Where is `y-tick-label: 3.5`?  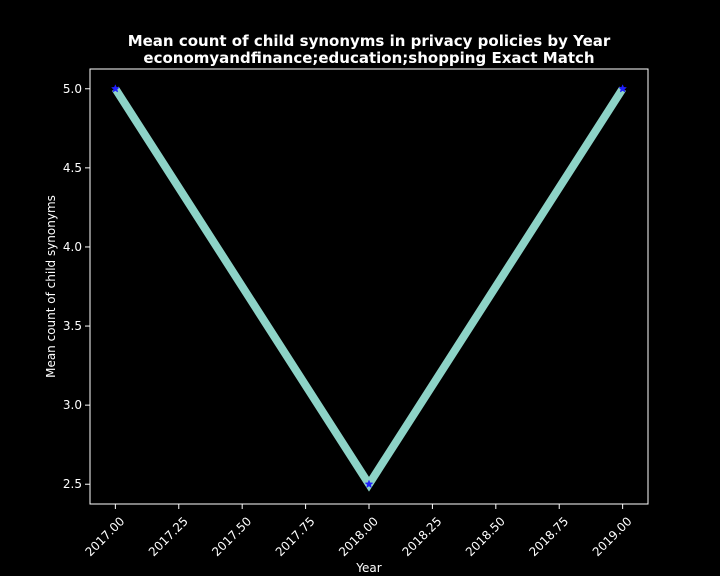
y-tick-label: 3.5 is located at coordinates (72, 326).